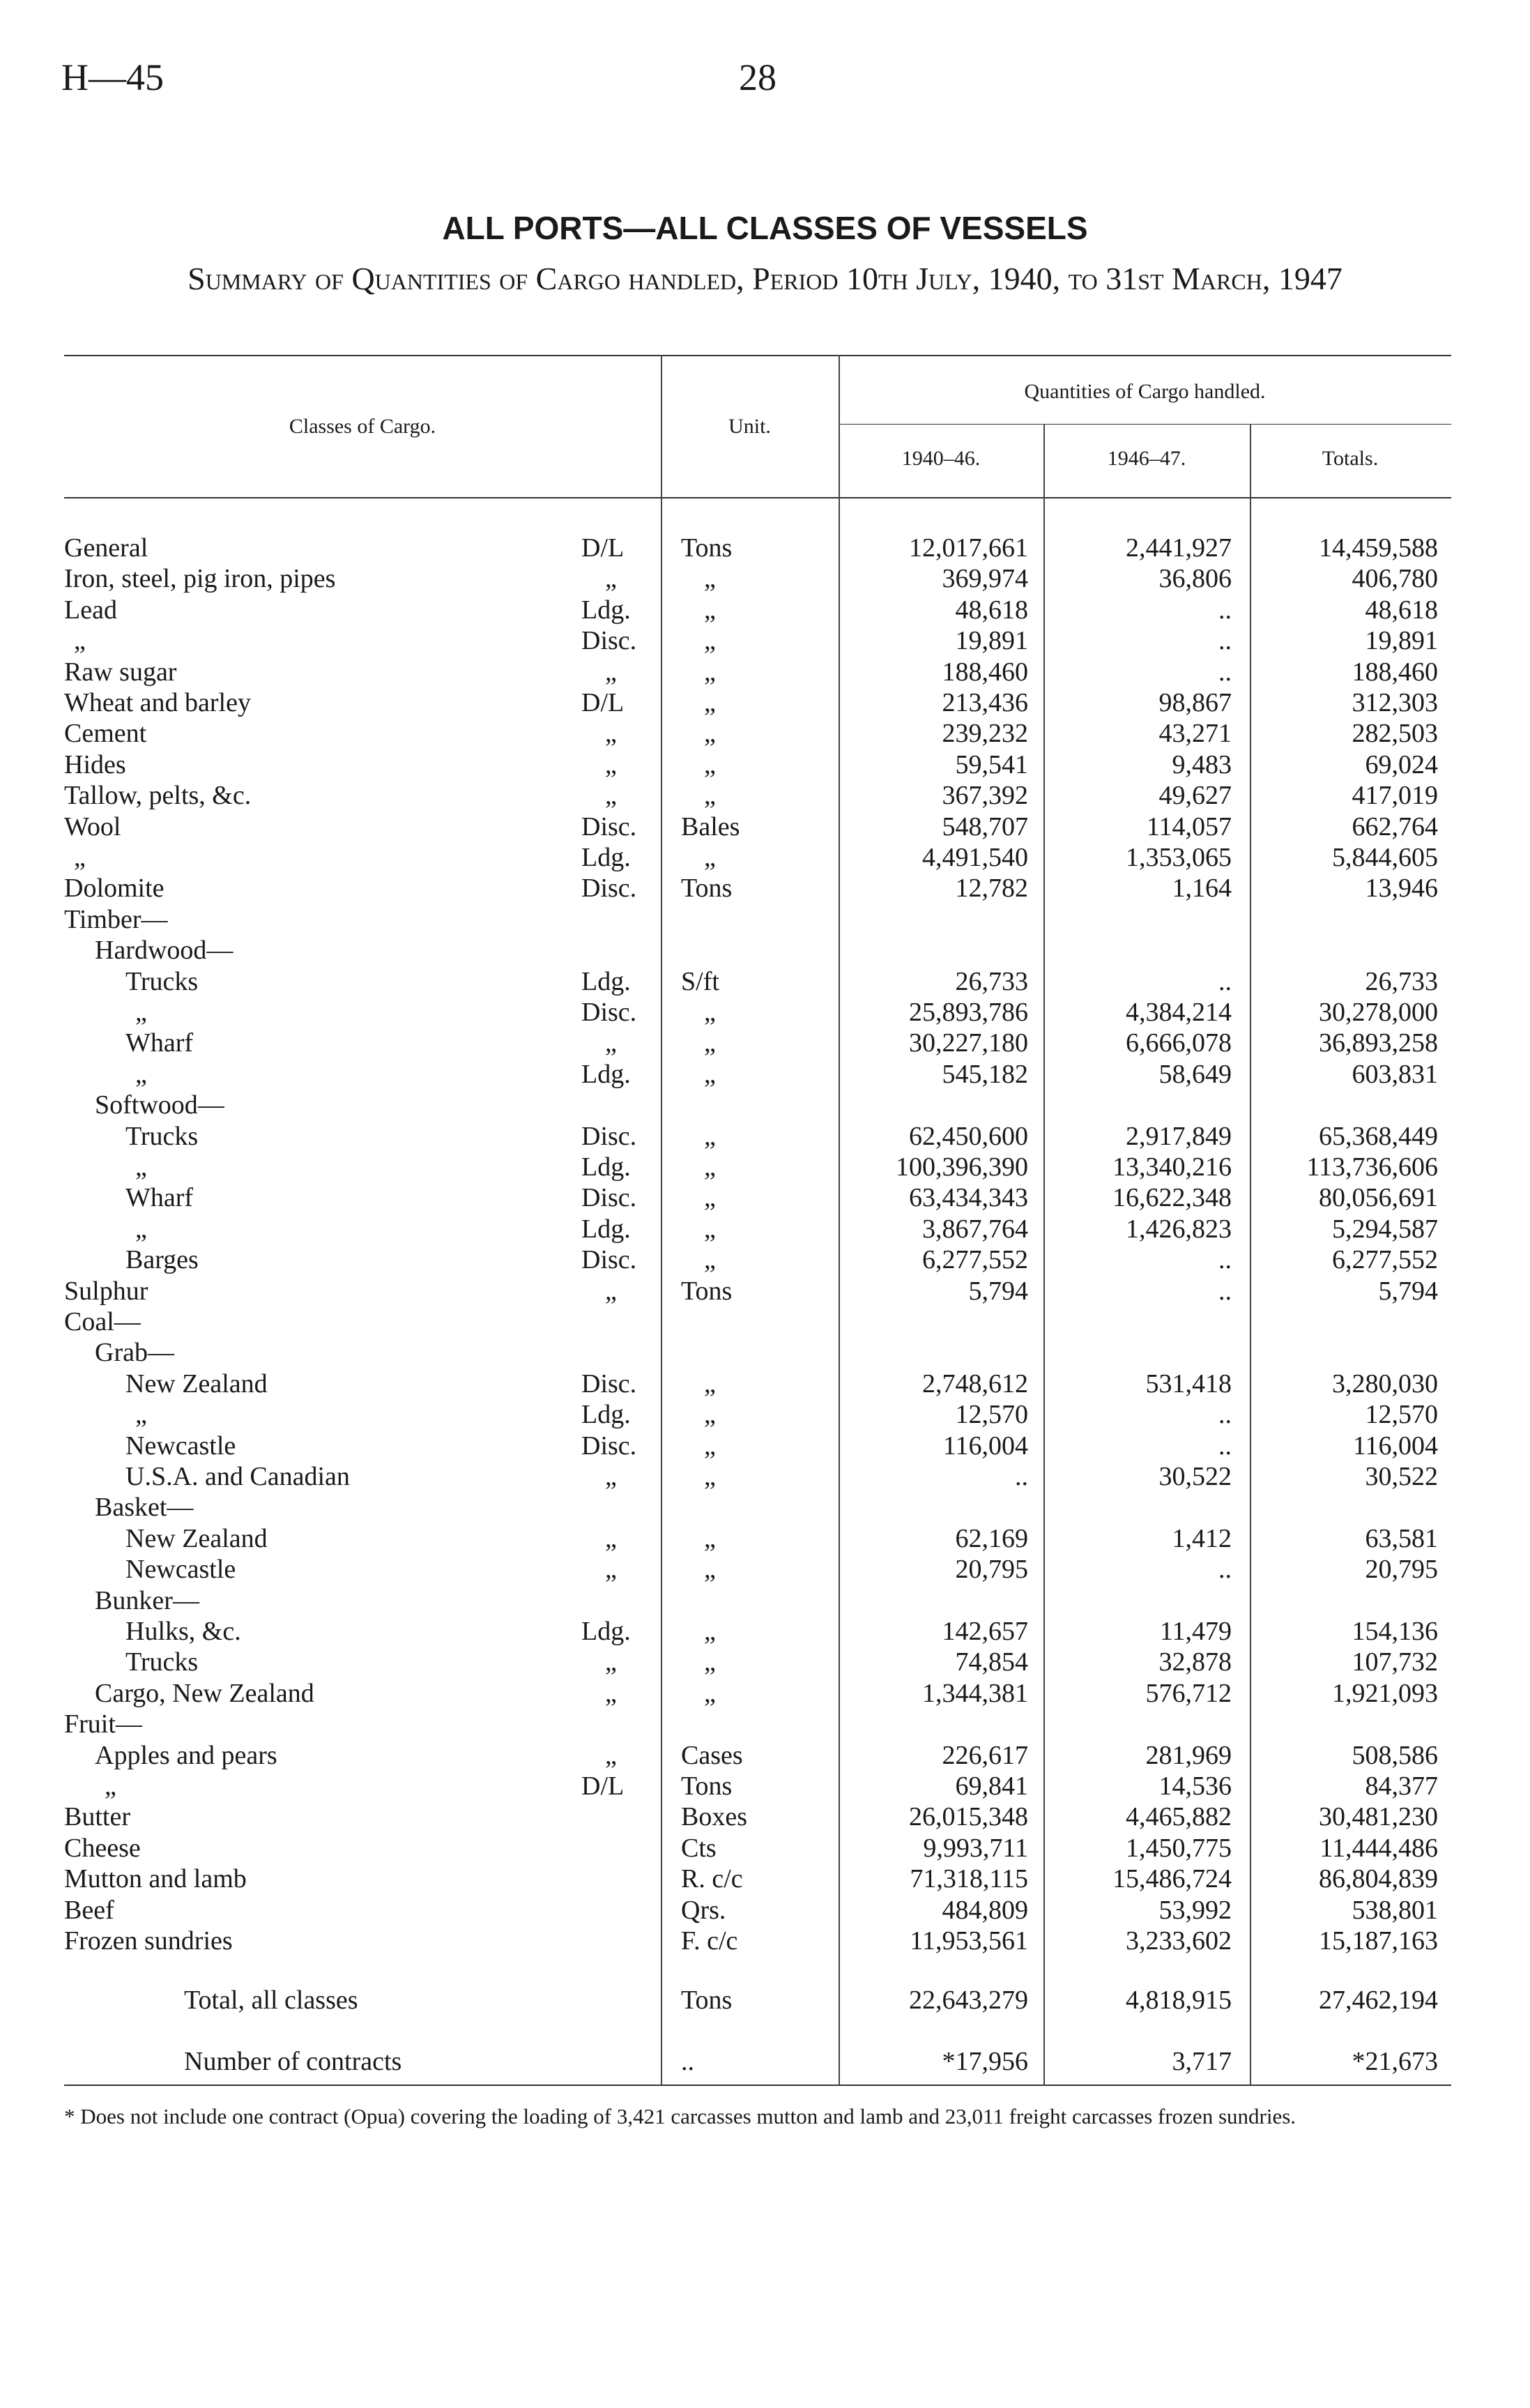 The image size is (1530, 2408). Describe the element at coordinates (1395, 1755) in the screenshot. I see `cell-value: 508,586` at that location.